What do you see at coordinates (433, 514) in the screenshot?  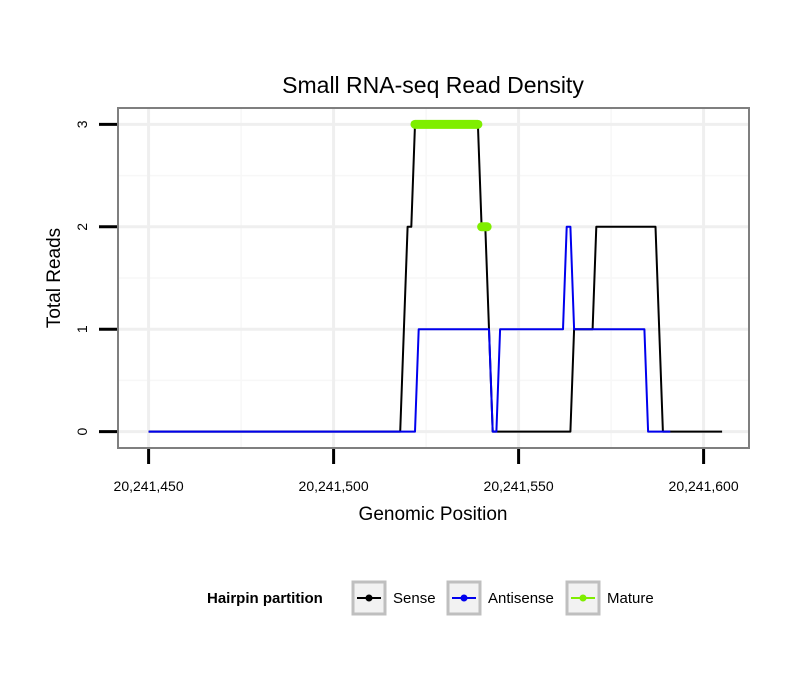 I see `x-axis-label: Genomic Position` at bounding box center [433, 514].